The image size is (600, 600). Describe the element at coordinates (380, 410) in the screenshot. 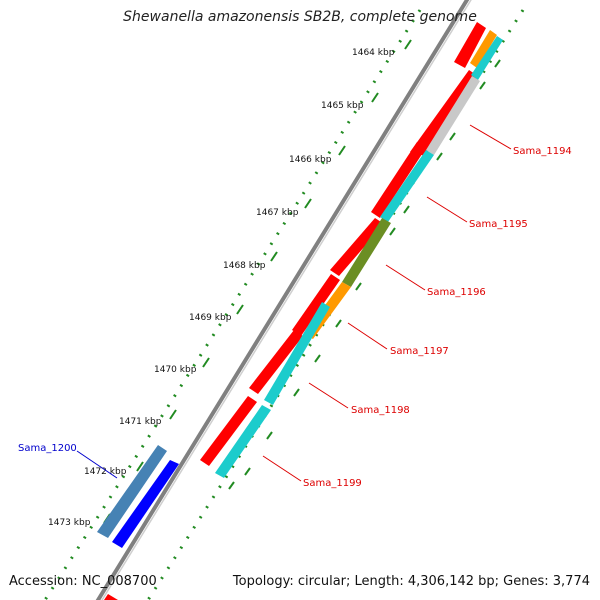

I see `gene-label-sama-1198: Sama_1198` at that location.